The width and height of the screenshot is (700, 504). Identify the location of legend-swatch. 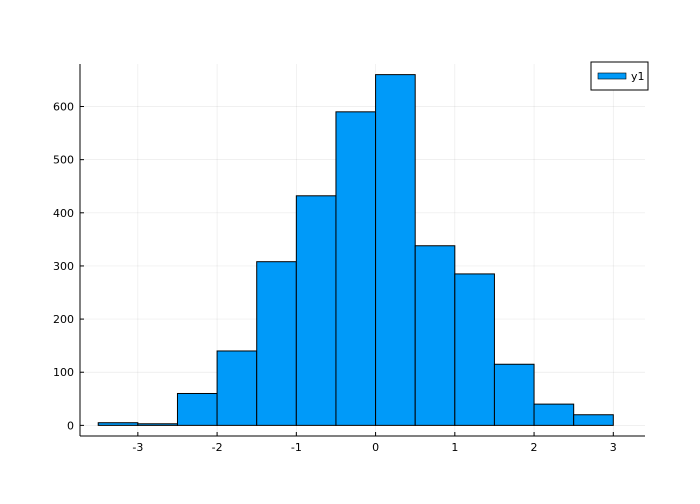
(612, 76).